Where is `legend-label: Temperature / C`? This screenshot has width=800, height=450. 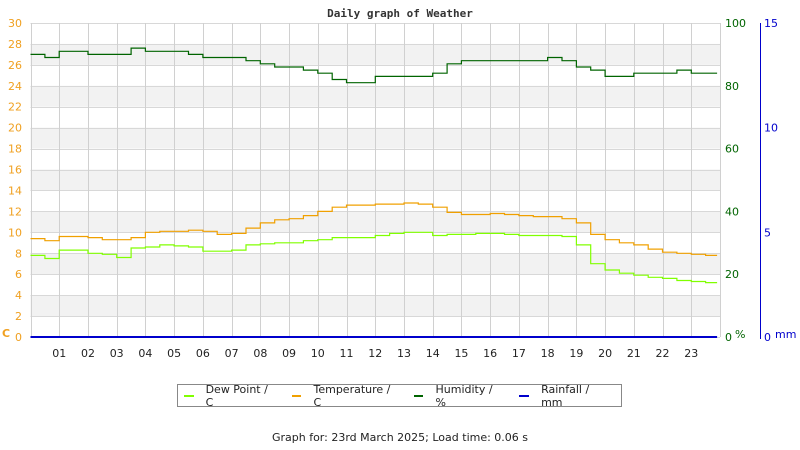
legend-label: Temperature / C is located at coordinates (352, 395).